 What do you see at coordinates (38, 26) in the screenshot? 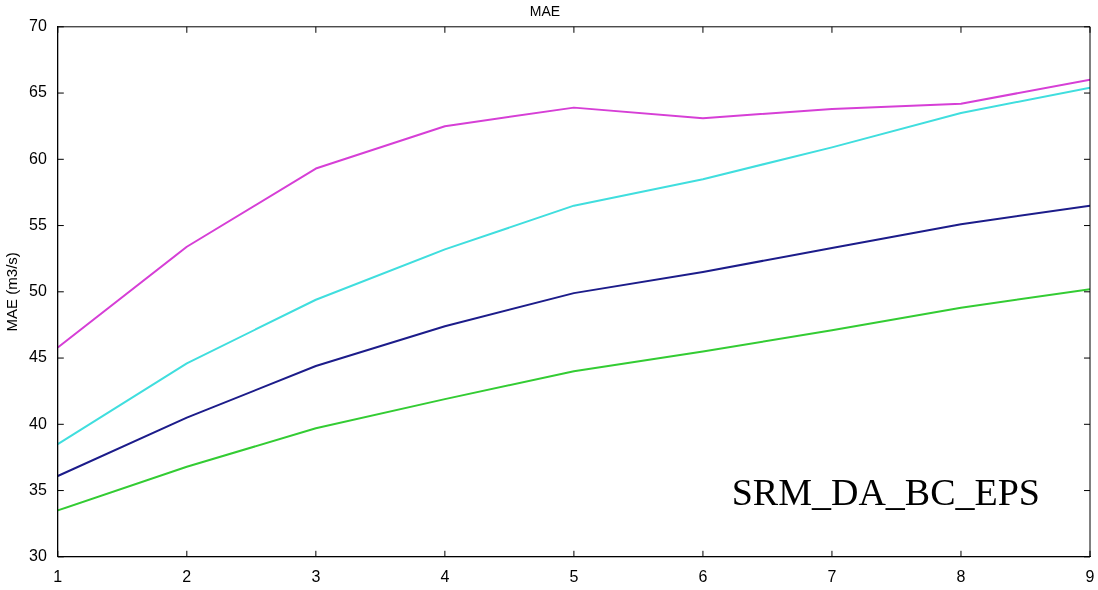
I see `y-tick-label: 70` at bounding box center [38, 26].